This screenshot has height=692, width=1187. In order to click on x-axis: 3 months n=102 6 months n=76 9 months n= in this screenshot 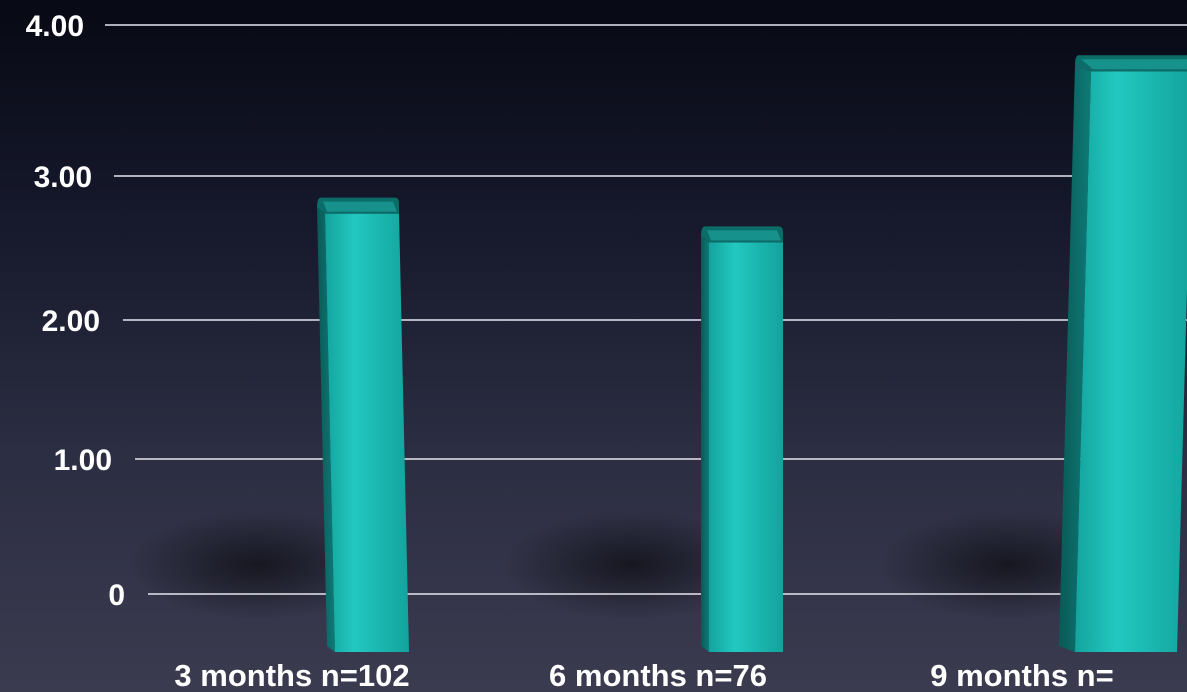, I will do `click(643, 675)`.